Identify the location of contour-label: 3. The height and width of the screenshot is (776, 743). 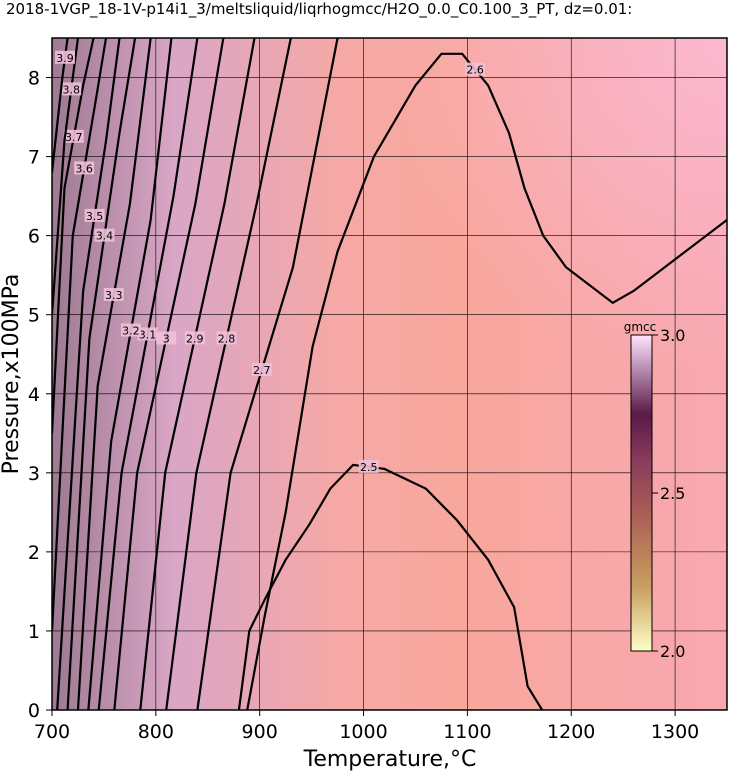
(166, 338).